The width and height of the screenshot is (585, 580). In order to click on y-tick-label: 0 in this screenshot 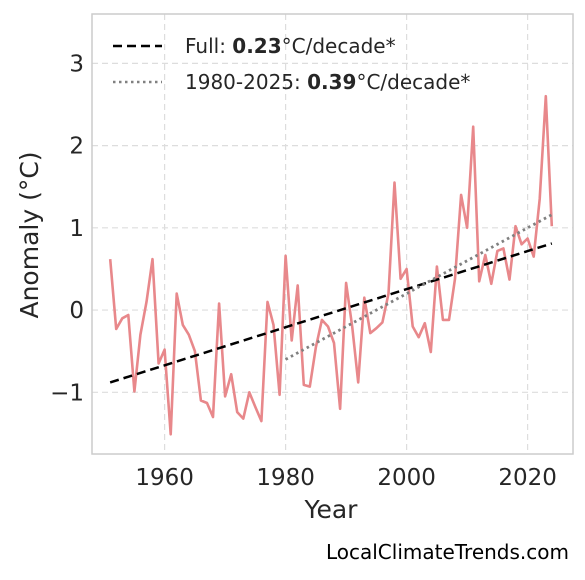, I will do `click(76, 311)`.